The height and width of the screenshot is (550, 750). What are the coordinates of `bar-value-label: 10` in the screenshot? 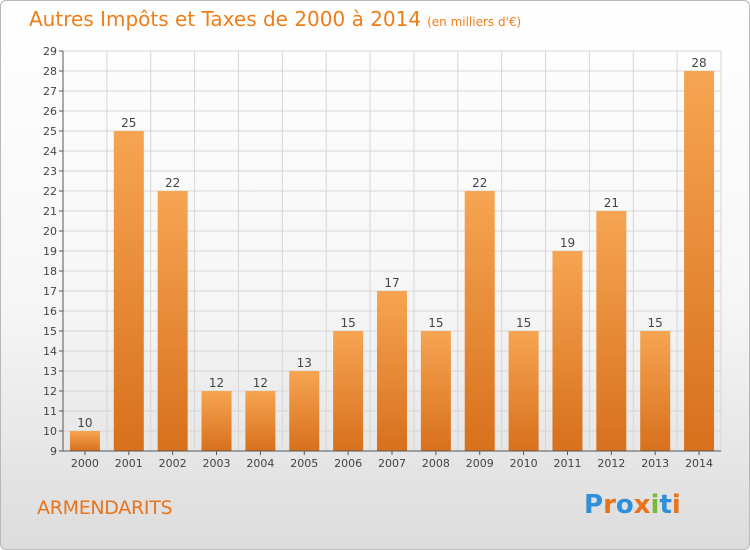 It's located at (84, 423).